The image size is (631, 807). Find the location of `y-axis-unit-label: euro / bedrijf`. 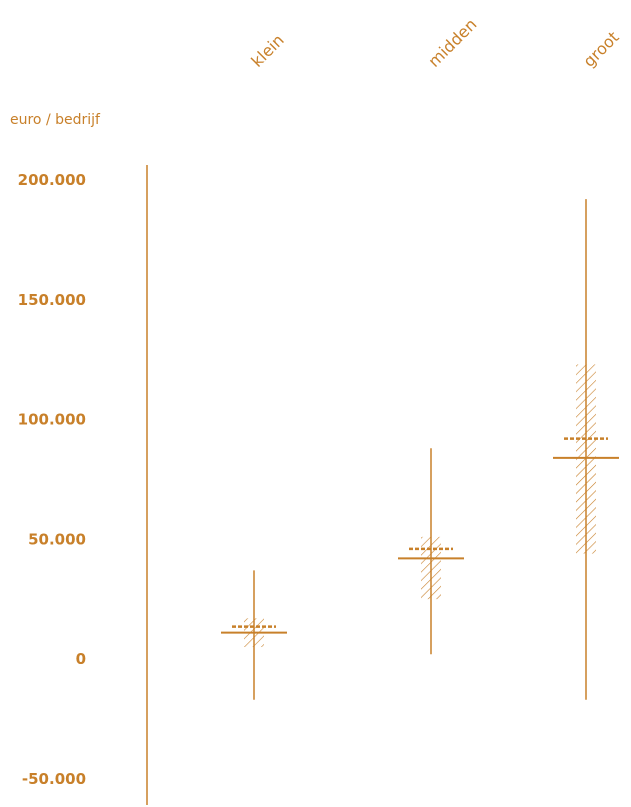

y-axis-unit-label: euro / bedrijf is located at coordinates (55, 120).